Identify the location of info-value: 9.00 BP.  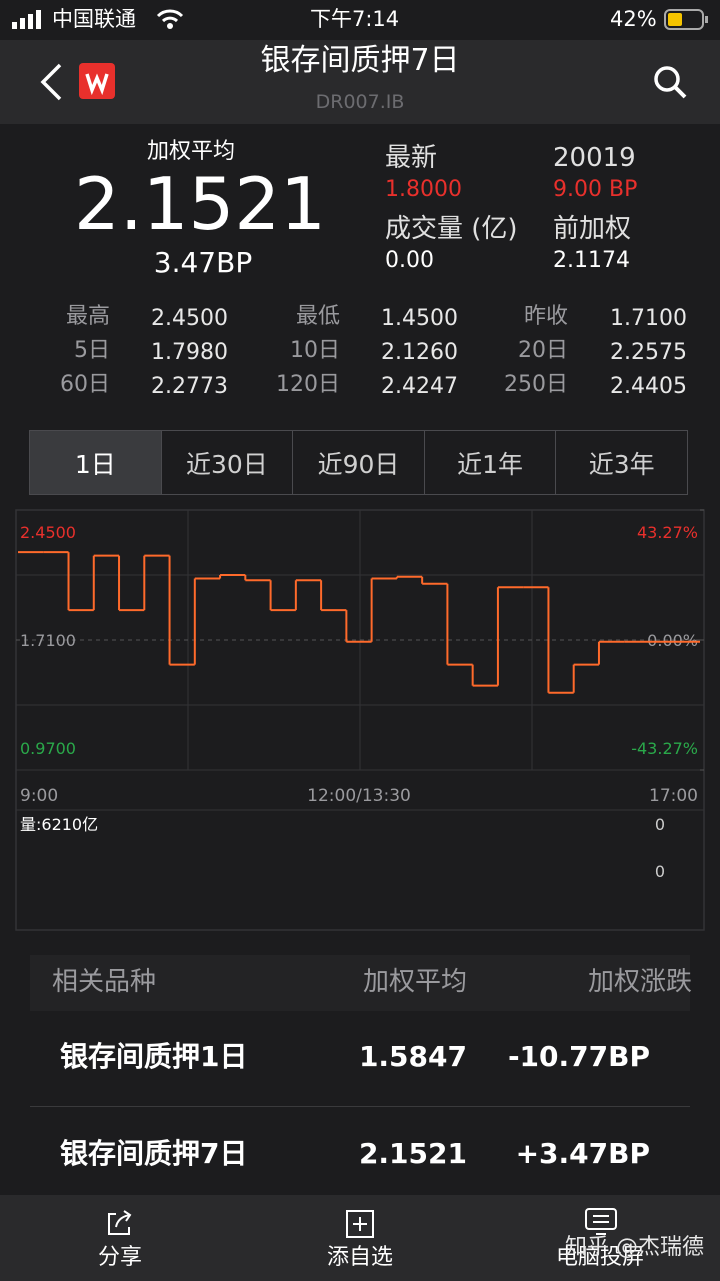
(595, 189).